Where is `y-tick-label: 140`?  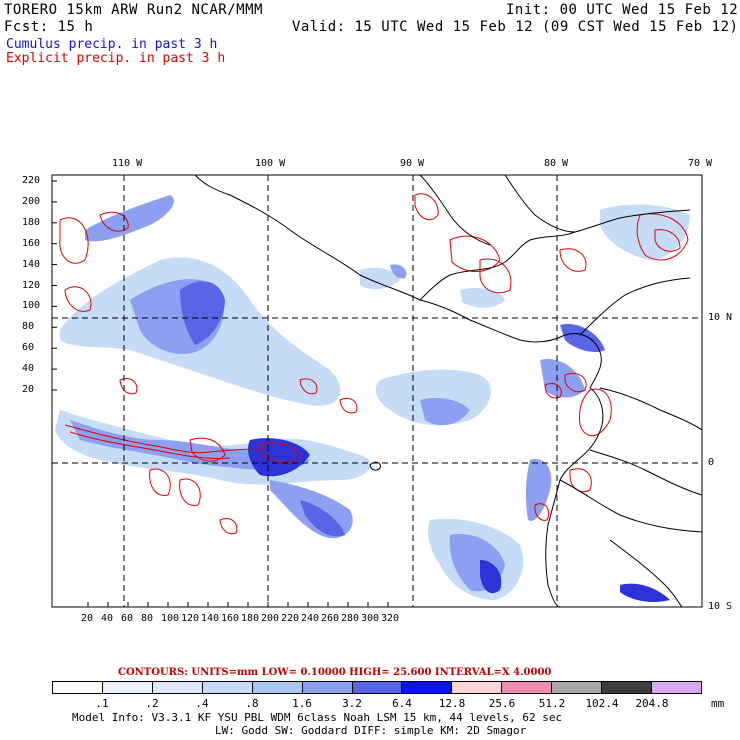
y-tick-label: 140 is located at coordinates (31, 264).